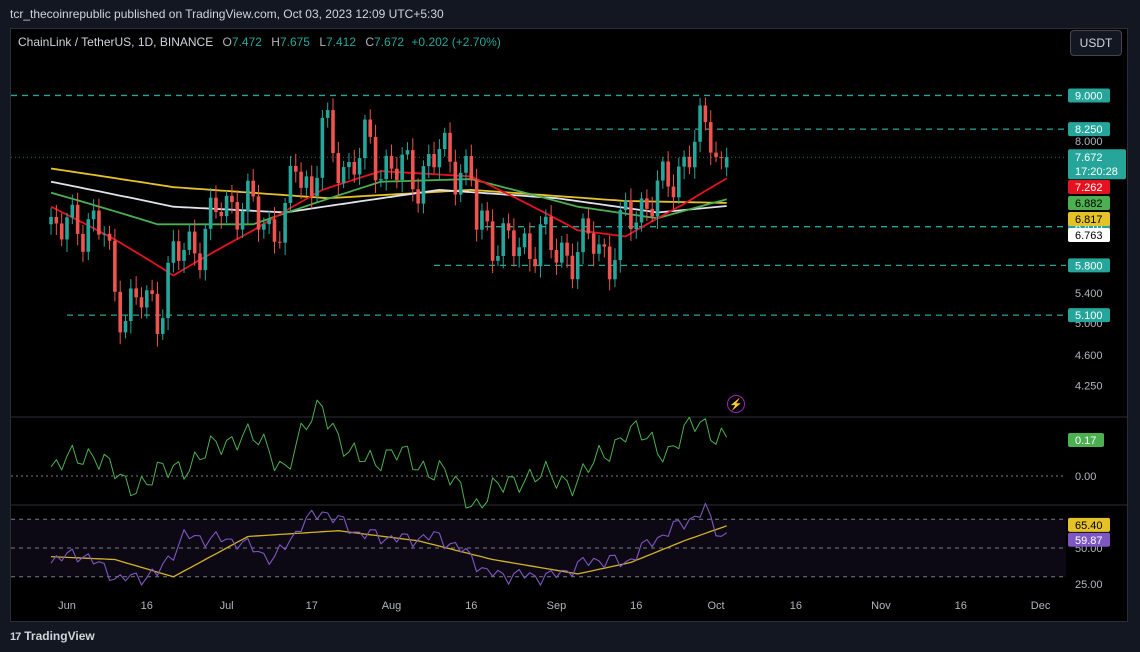  Describe the element at coordinates (388, 197) in the screenshot. I see `ema100-line` at that location.